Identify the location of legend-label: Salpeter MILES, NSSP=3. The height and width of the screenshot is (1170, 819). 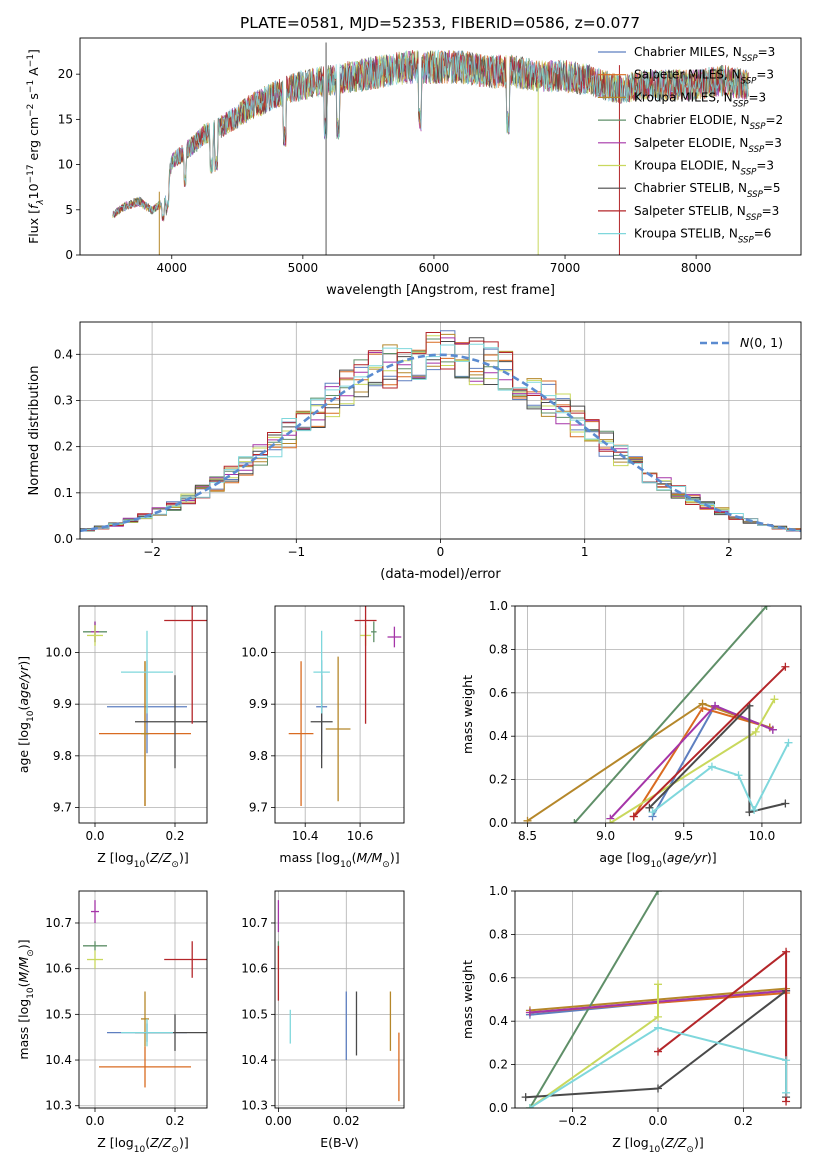
(704, 77).